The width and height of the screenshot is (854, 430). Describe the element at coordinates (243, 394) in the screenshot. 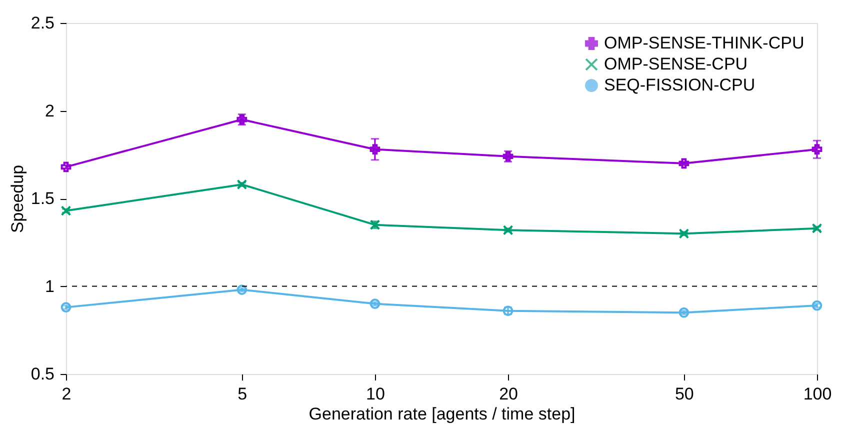

I see `x-tick-label: 5` at that location.